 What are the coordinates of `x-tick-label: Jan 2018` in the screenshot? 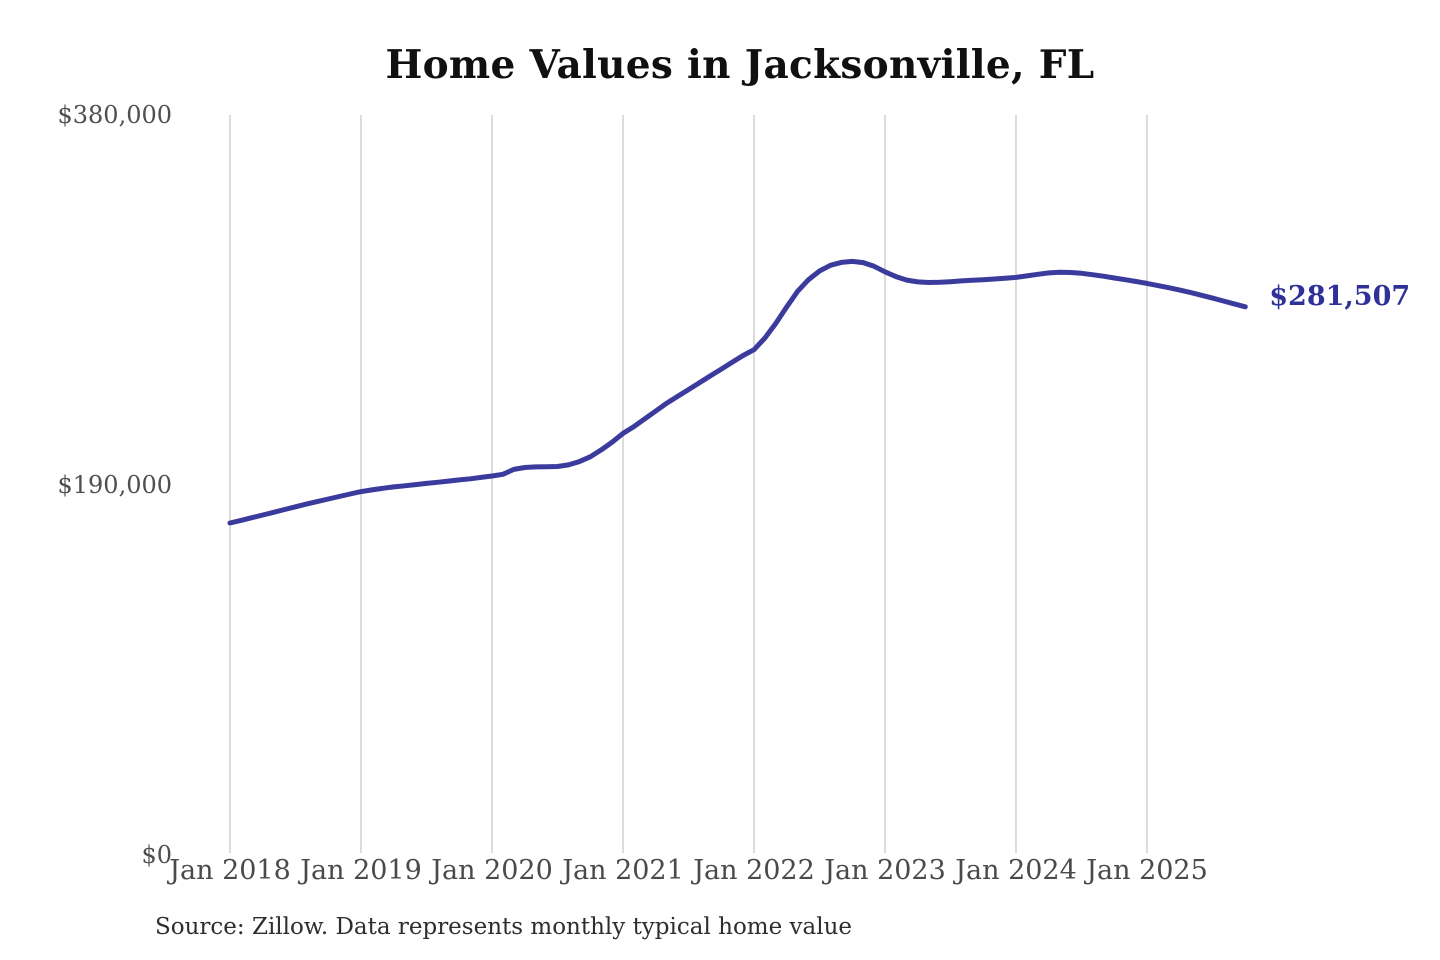 It's located at (230, 870).